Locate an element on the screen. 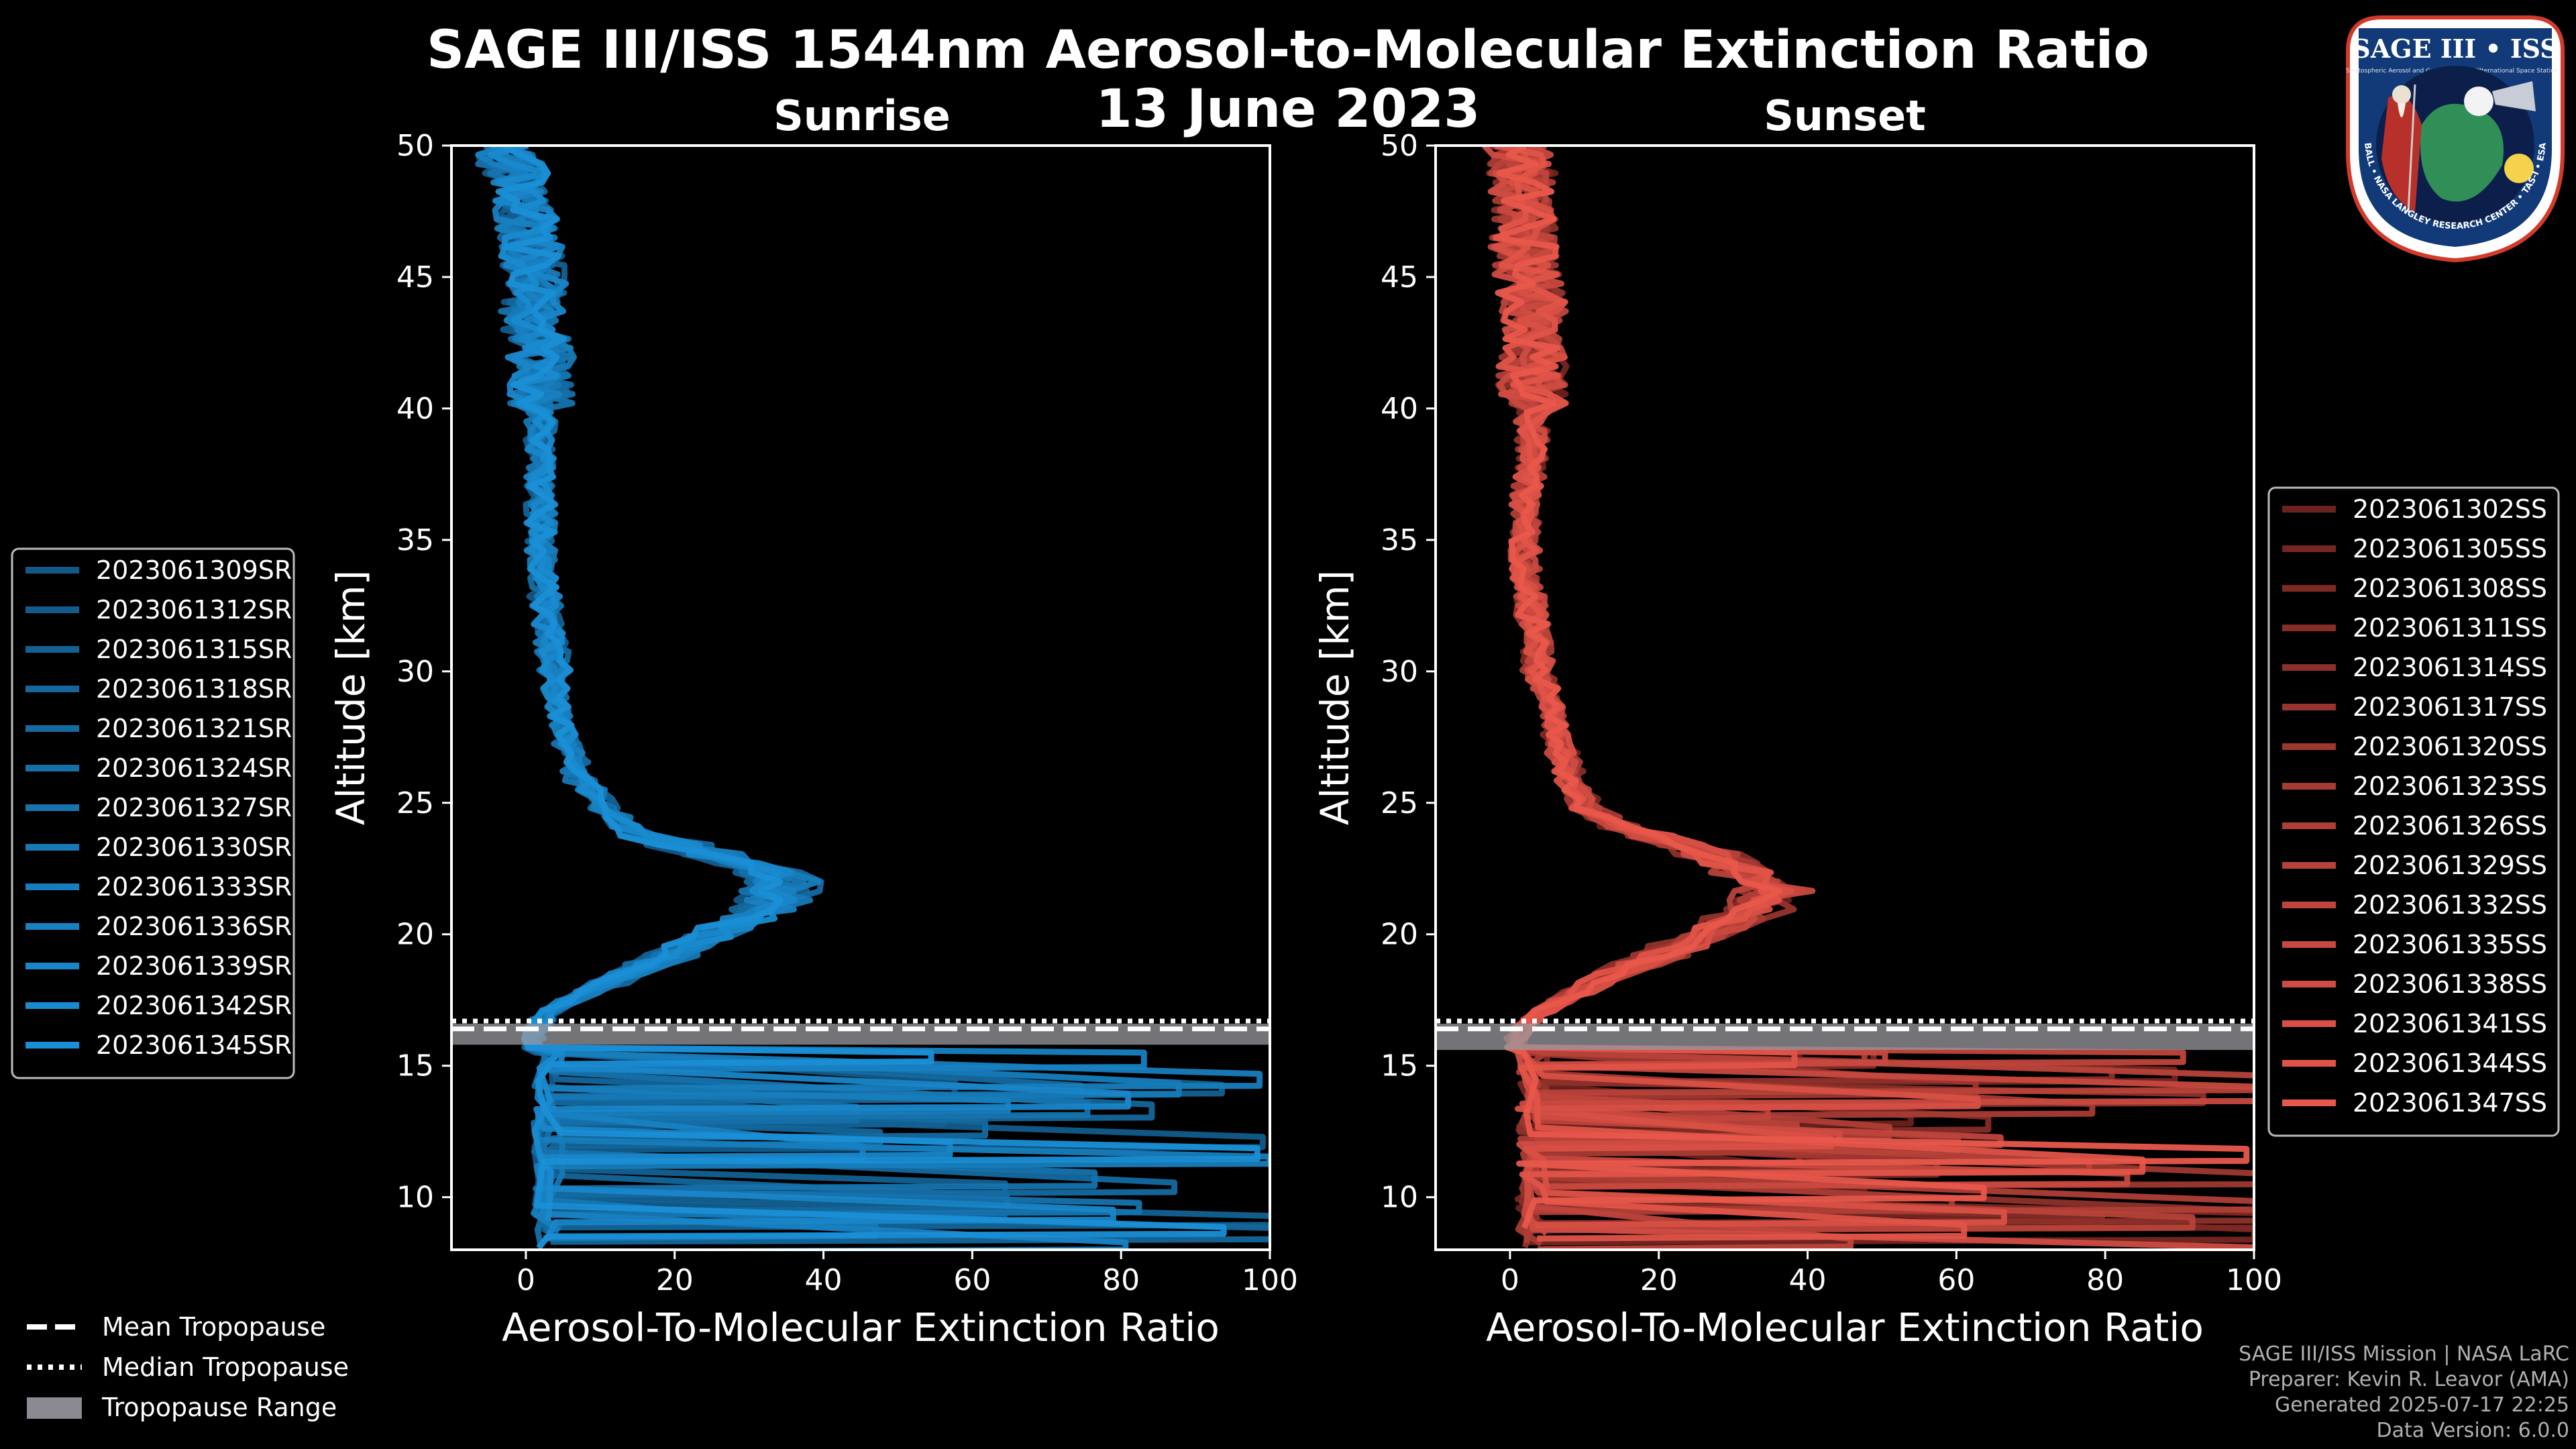 This screenshot has width=2576, height=1449. legend-entry: 2023061302SS is located at coordinates (2450, 509).